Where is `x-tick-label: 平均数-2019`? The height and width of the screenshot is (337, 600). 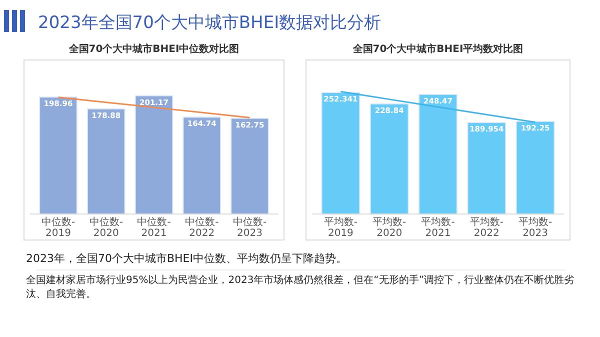
x-tick-label: 平均数-2019 is located at coordinates (341, 227).